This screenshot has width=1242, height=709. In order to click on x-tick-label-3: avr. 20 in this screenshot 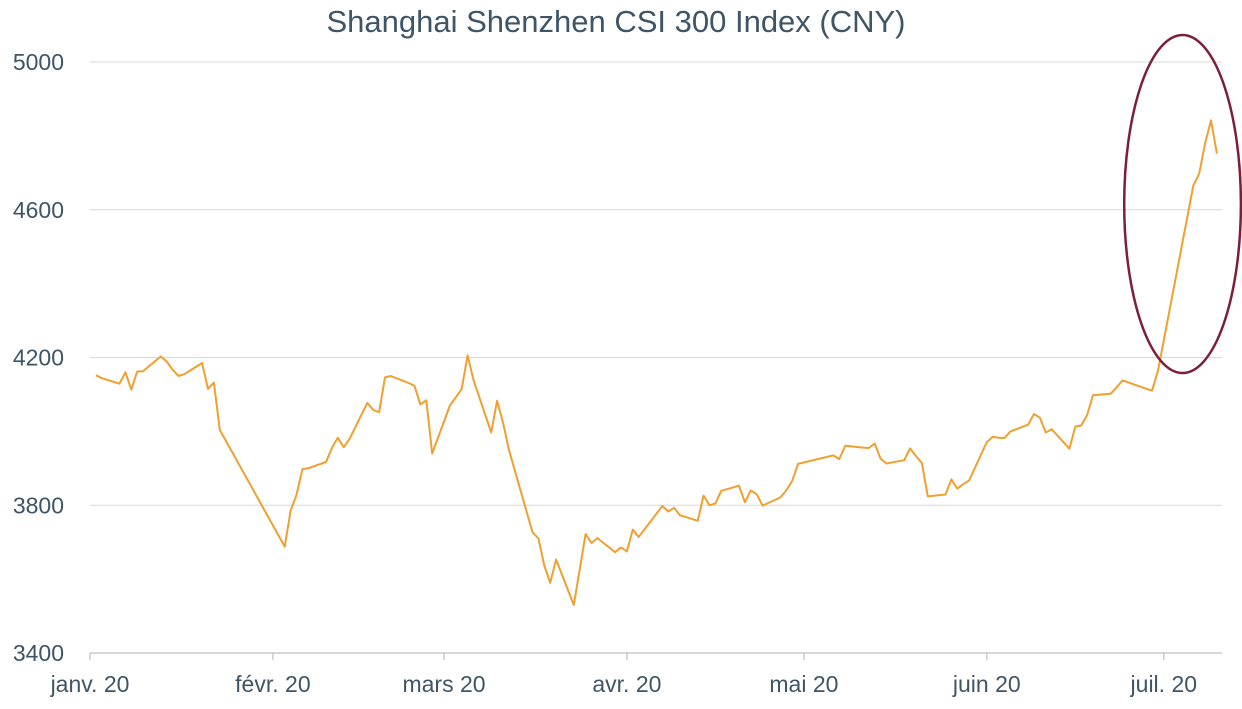, I will do `click(626, 684)`.